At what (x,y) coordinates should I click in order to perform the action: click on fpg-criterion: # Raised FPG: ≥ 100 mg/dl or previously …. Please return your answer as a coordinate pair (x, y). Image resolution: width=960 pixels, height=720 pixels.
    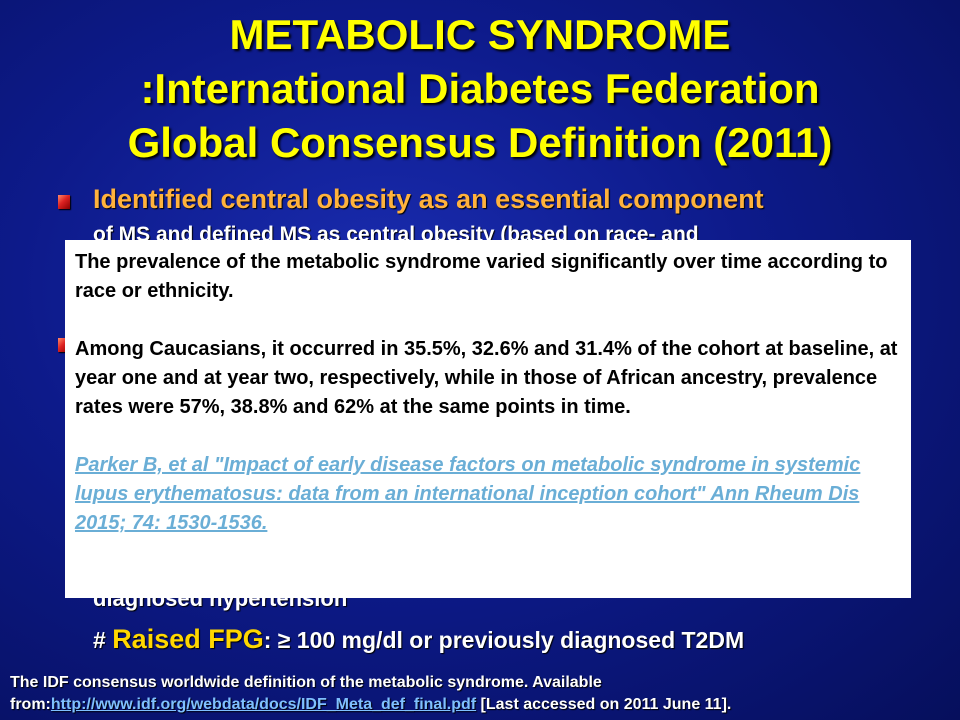
    Looking at the image, I should click on (418, 639).